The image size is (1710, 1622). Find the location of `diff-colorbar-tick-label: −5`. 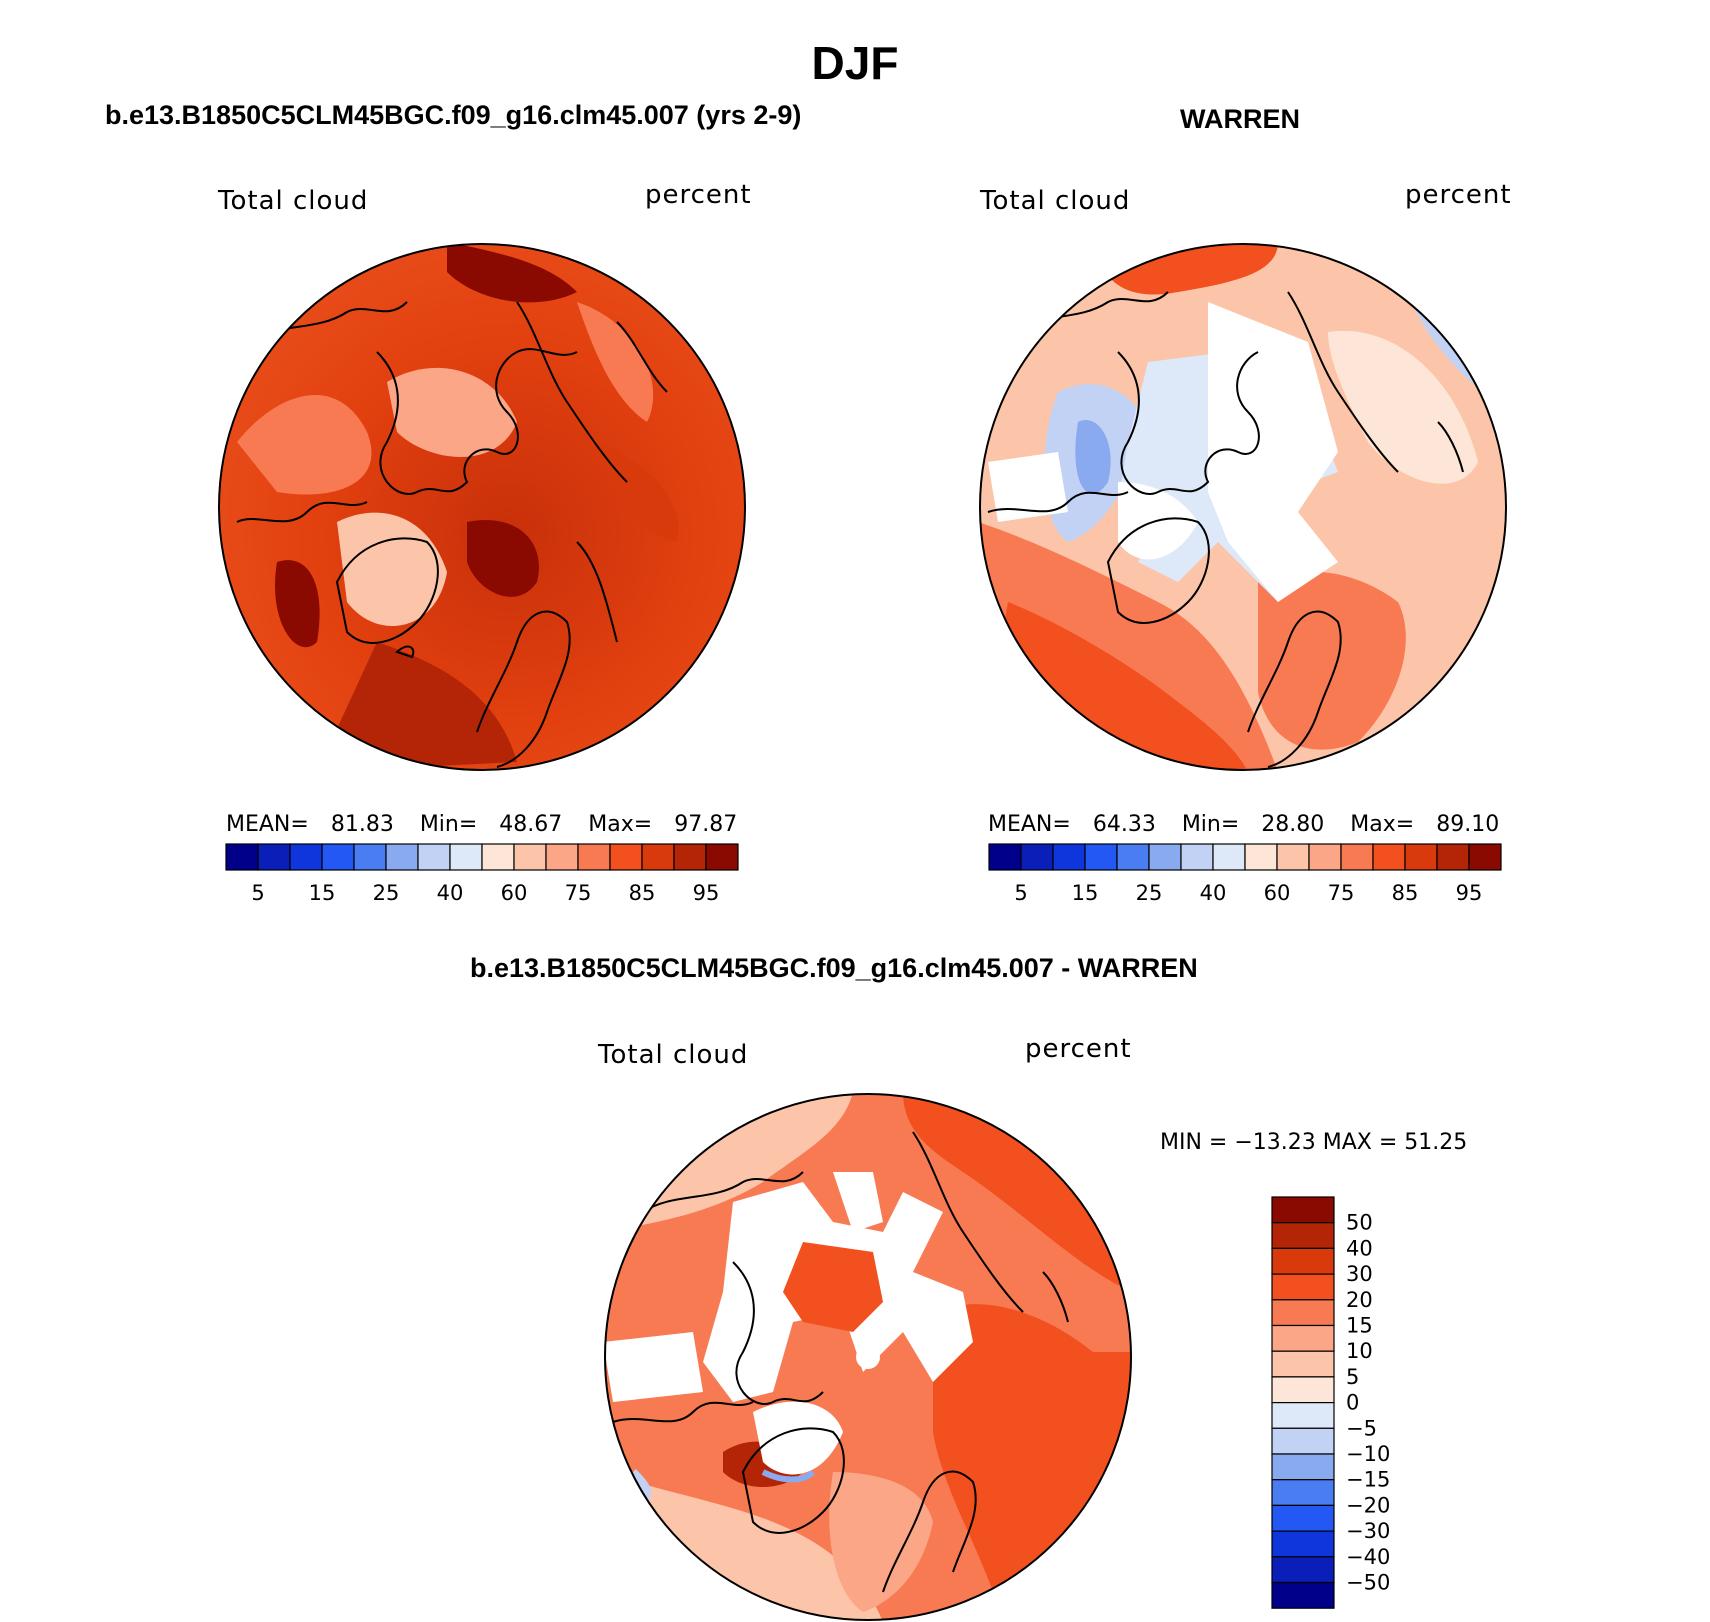

diff-colorbar-tick-label: −5 is located at coordinates (1361, 1428).